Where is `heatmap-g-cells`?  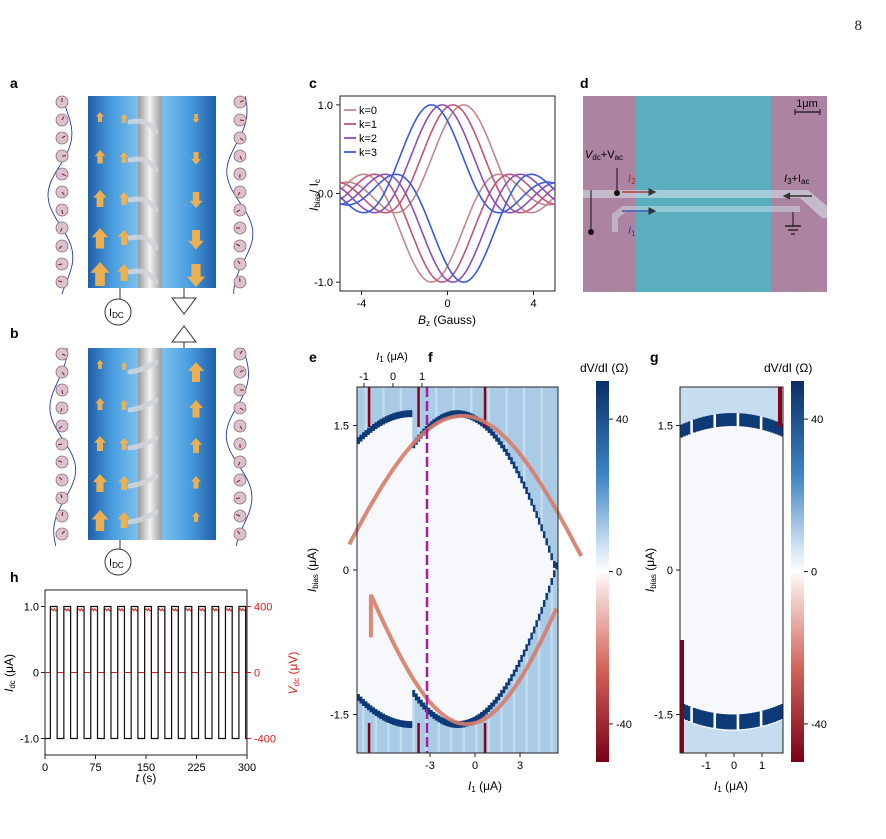 heatmap-g-cells is located at coordinates (732, 570).